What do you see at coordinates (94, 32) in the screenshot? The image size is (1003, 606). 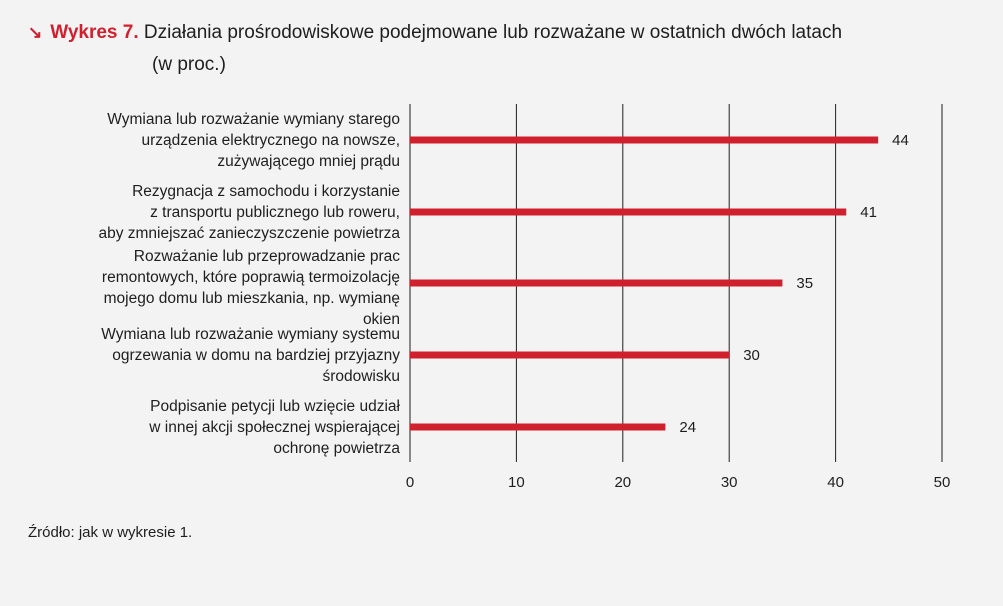 I see `chart-number: Wykres 7.` at bounding box center [94, 32].